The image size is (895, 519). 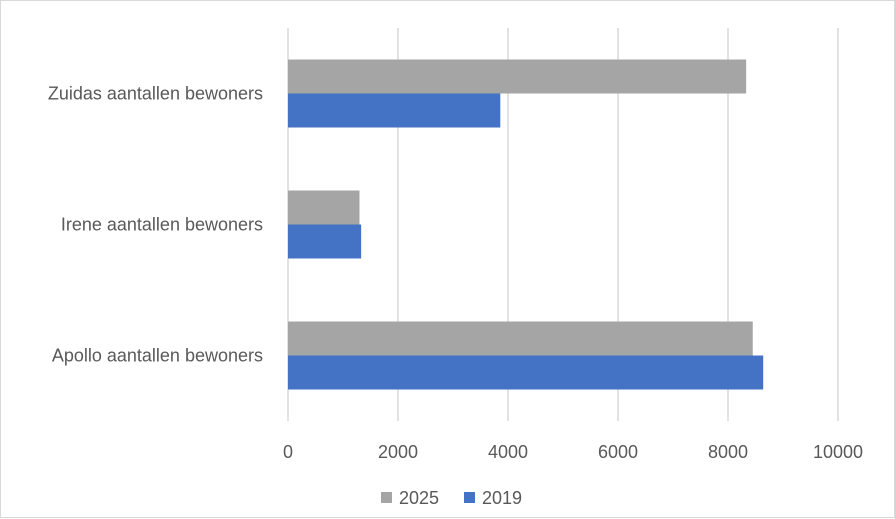 I want to click on legend: 2025 2019, so click(x=451, y=498).